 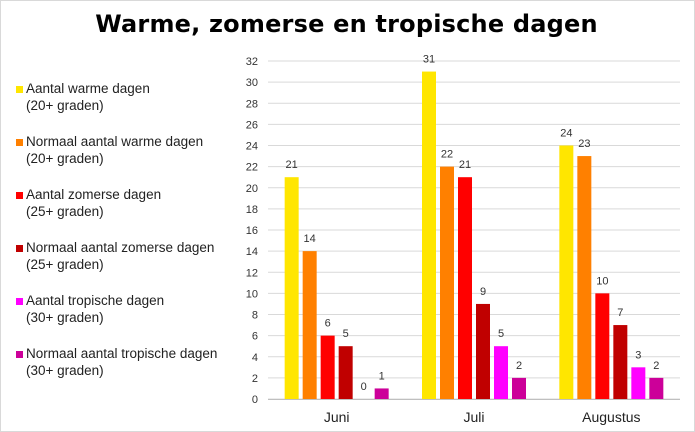 What do you see at coordinates (252, 231) in the screenshot?
I see `y-tick-label: 16` at bounding box center [252, 231].